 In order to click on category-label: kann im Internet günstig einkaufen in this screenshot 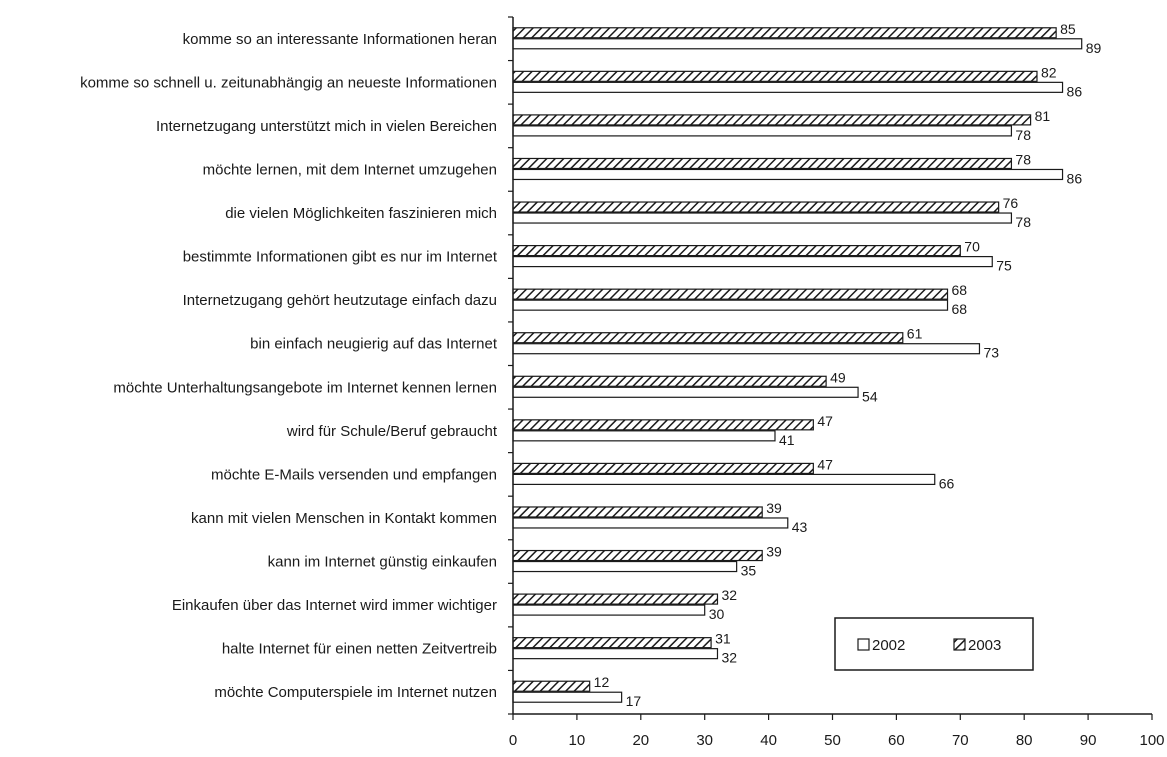, I will do `click(382, 562)`.